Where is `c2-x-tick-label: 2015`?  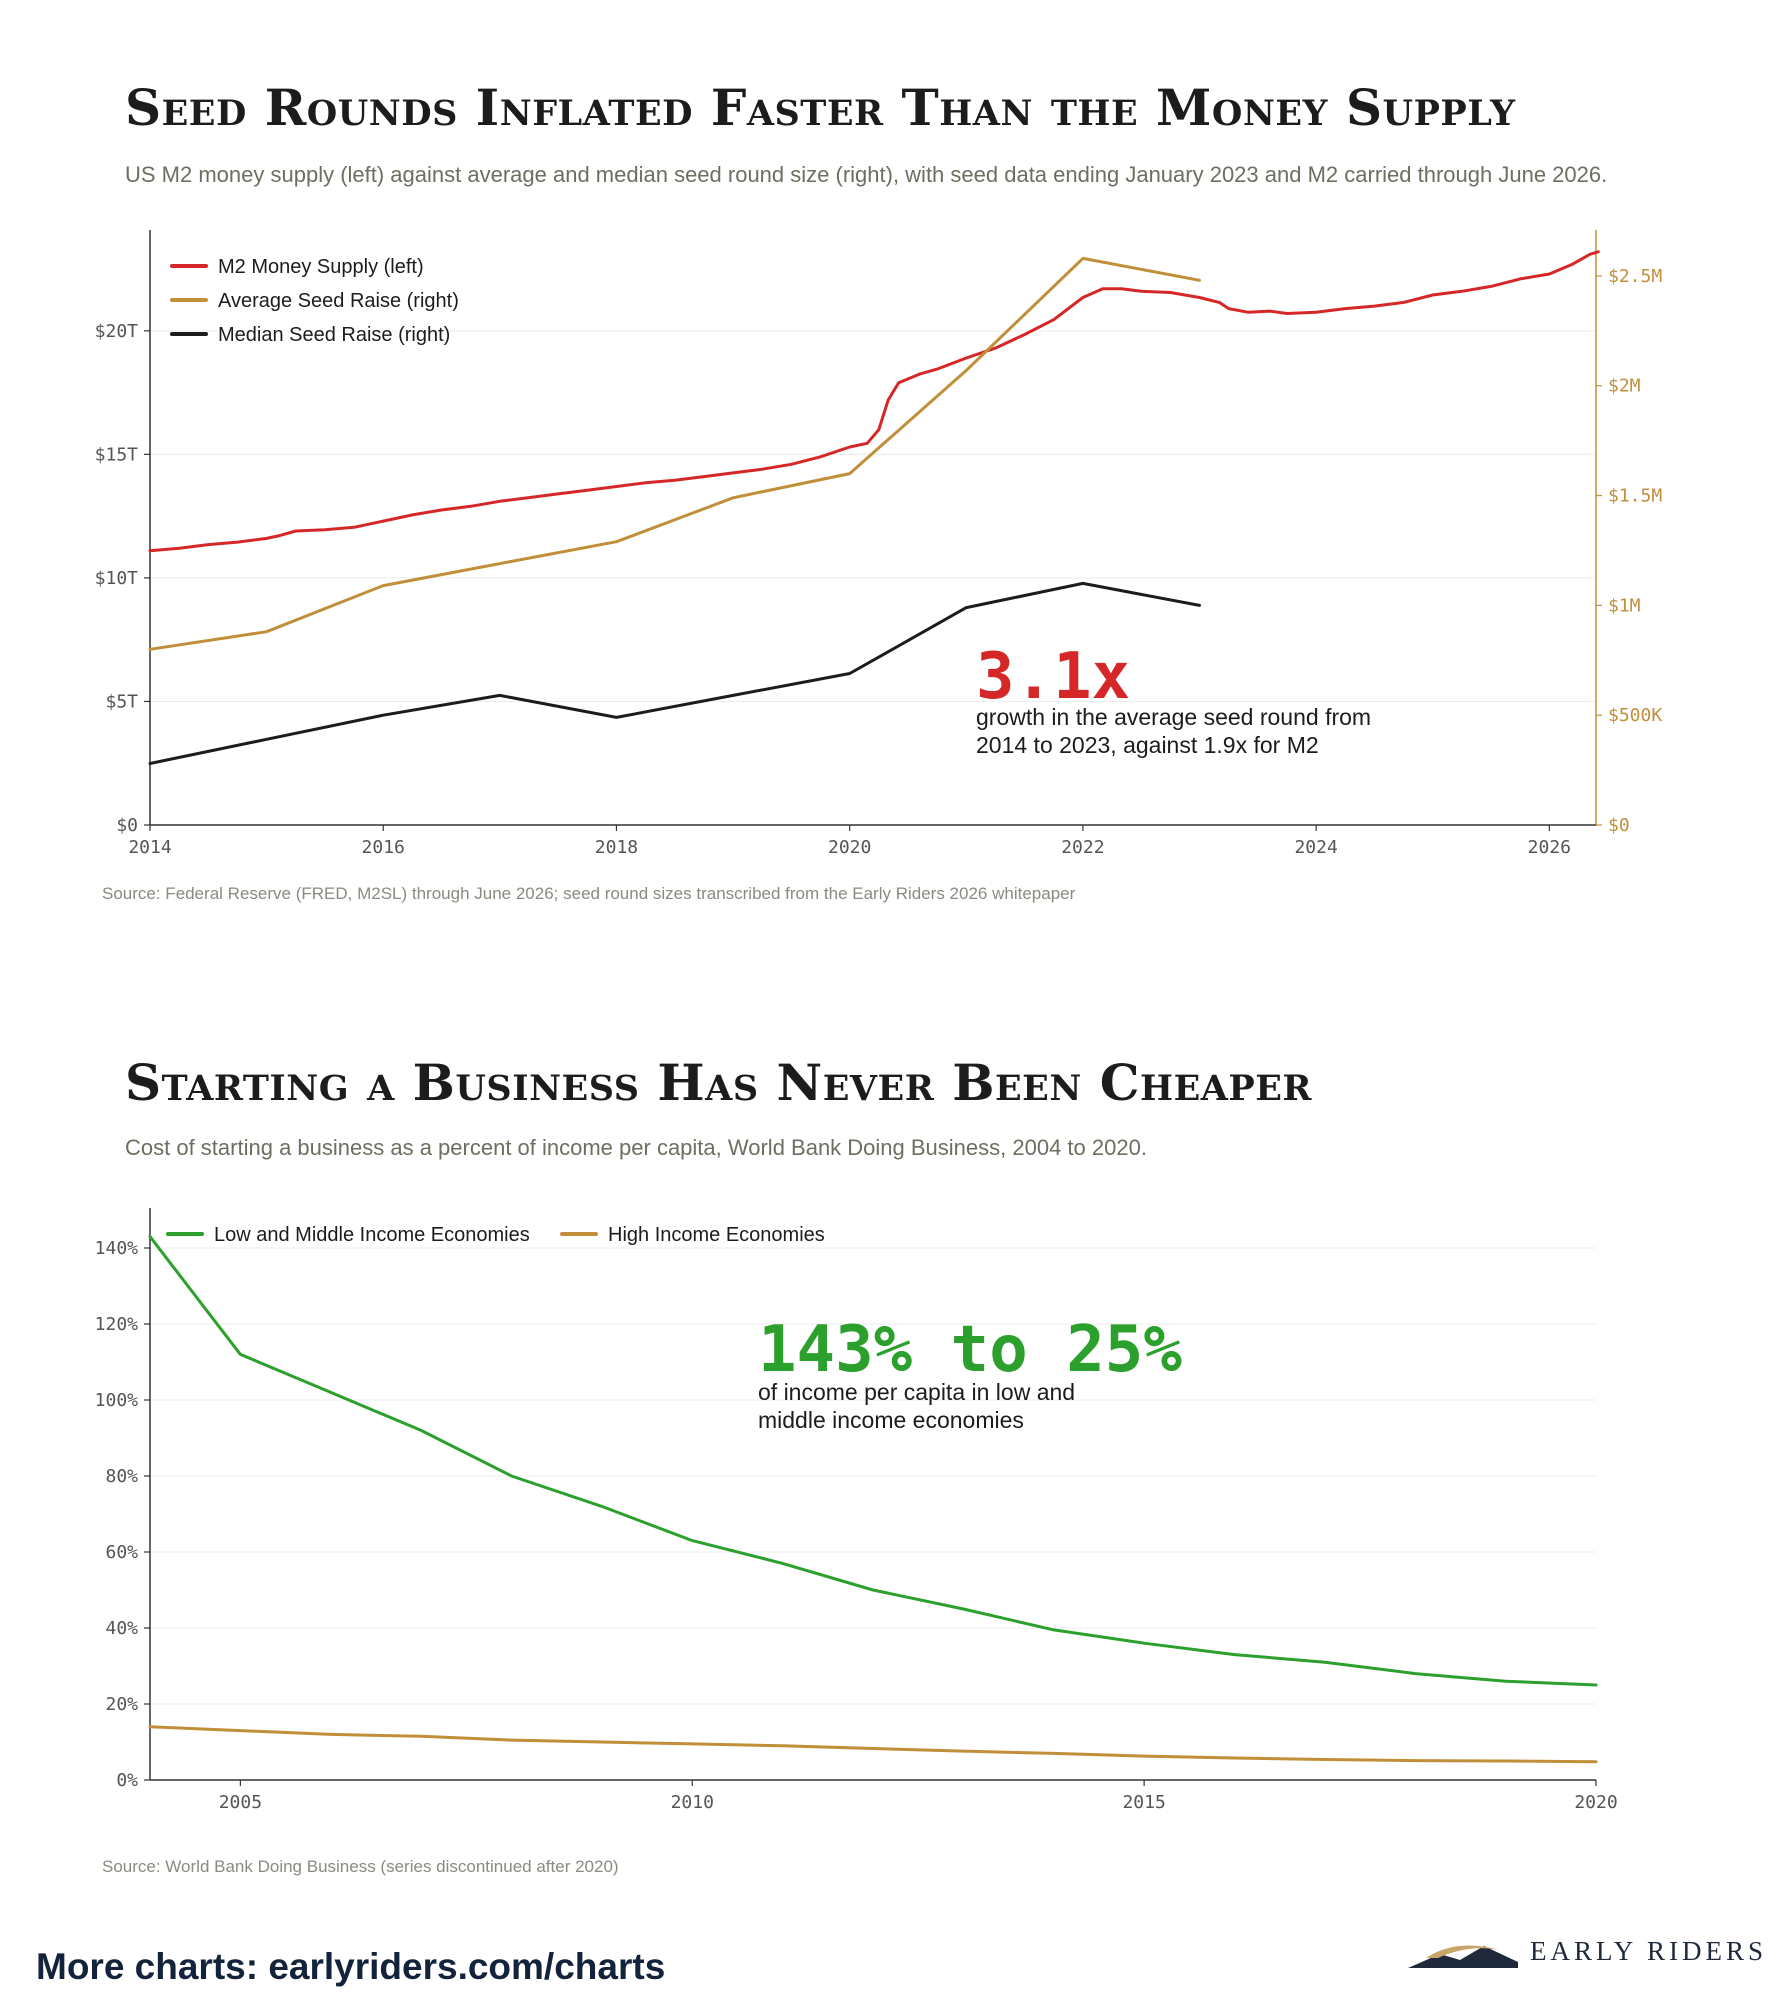
c2-x-tick-label: 2015 is located at coordinates (1143, 1802).